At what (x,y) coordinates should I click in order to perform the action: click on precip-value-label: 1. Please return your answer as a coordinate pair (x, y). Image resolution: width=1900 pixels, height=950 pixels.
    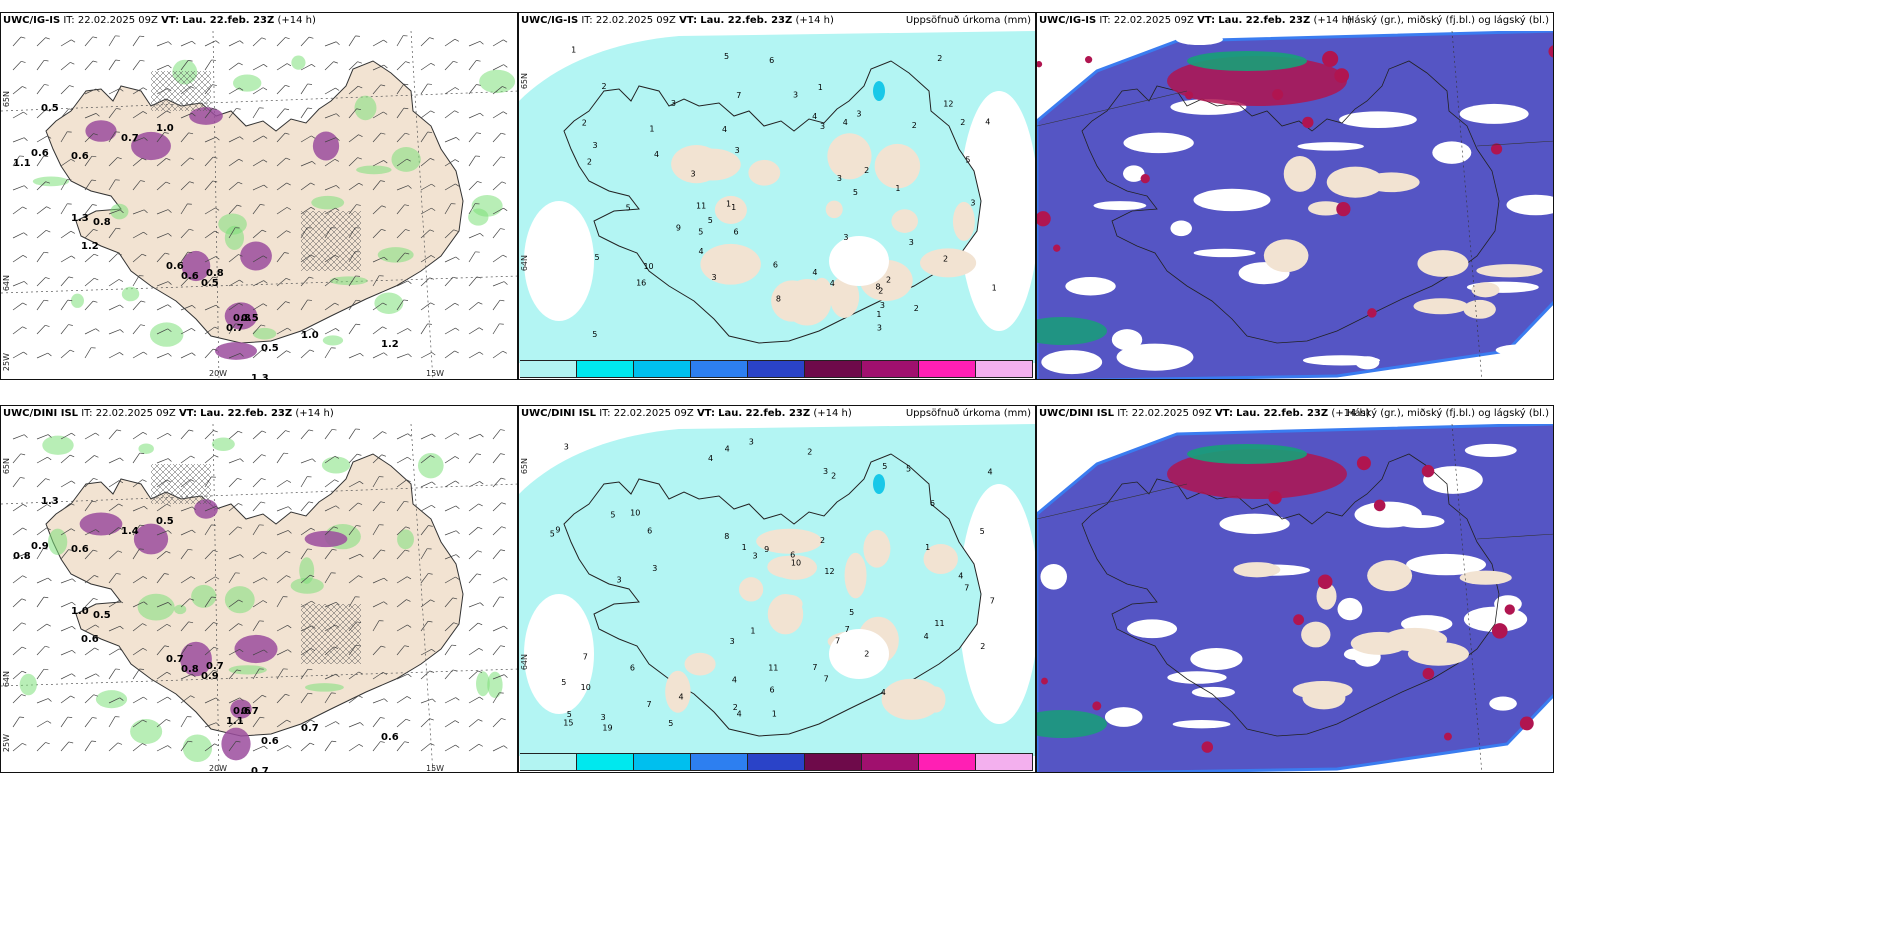
    Looking at the image, I should click on (573, 49).